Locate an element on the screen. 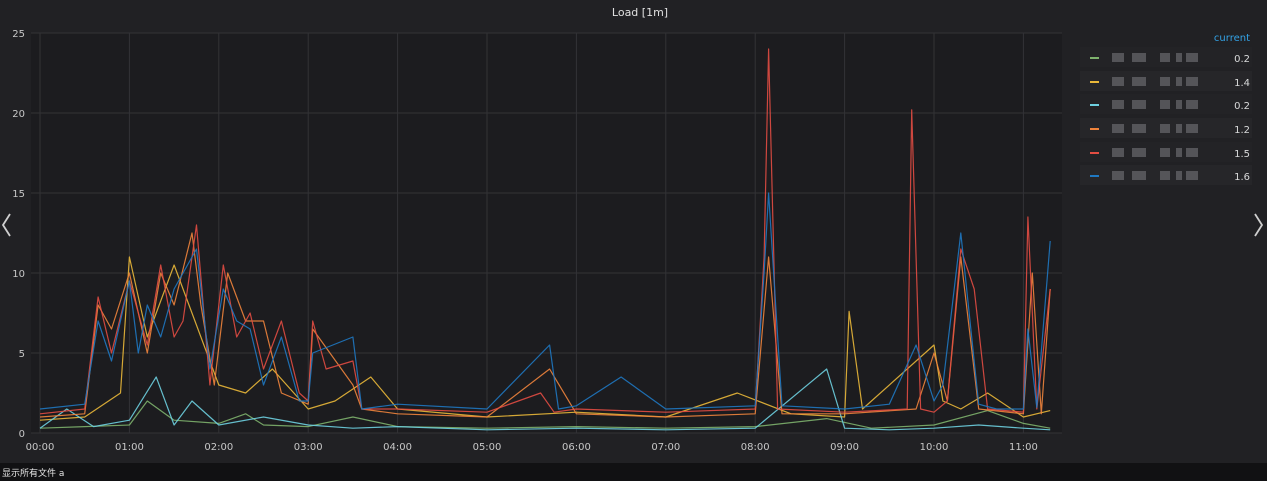  x-tick-label: 06:00 is located at coordinates (576, 447).